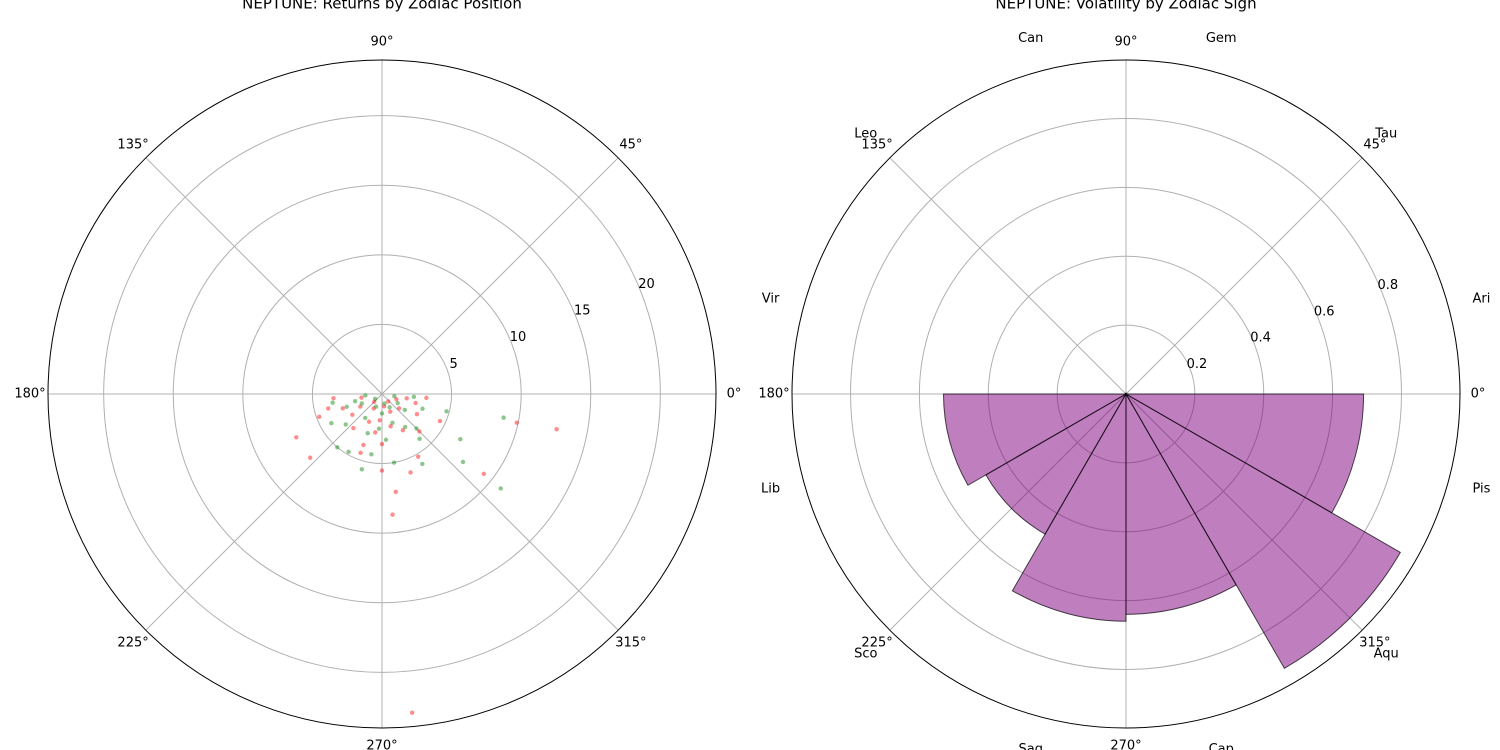  Describe the element at coordinates (382, 6) in the screenshot. I see `chart-title: NEPTUNE: Returns by Zodiac Position` at that location.